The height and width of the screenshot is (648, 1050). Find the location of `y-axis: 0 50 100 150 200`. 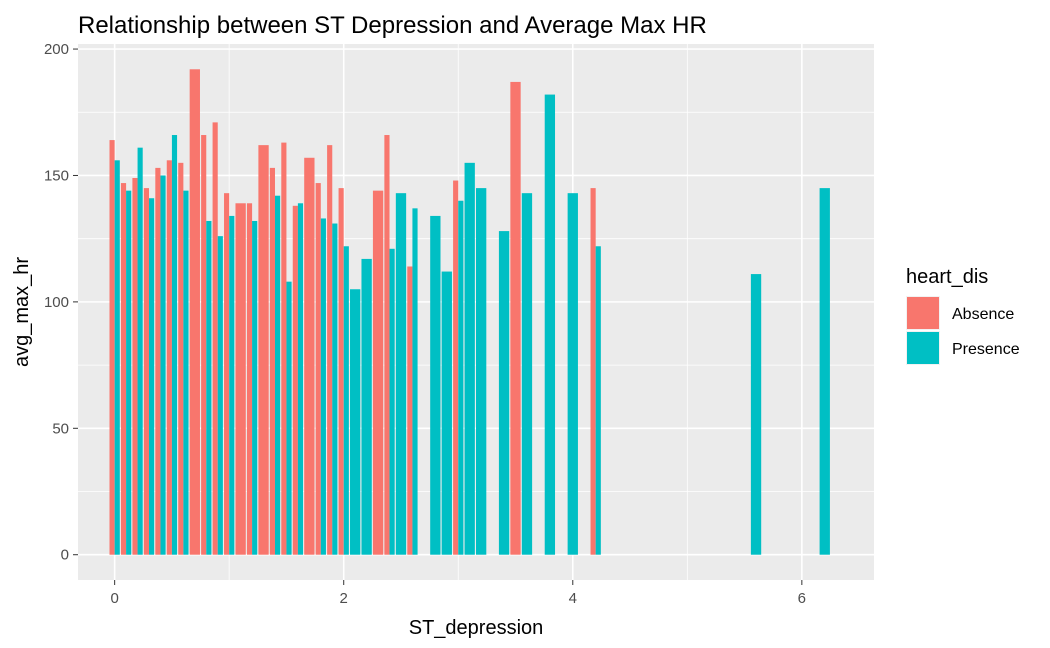

y-axis: 0 50 100 150 200 is located at coordinates (61, 302).